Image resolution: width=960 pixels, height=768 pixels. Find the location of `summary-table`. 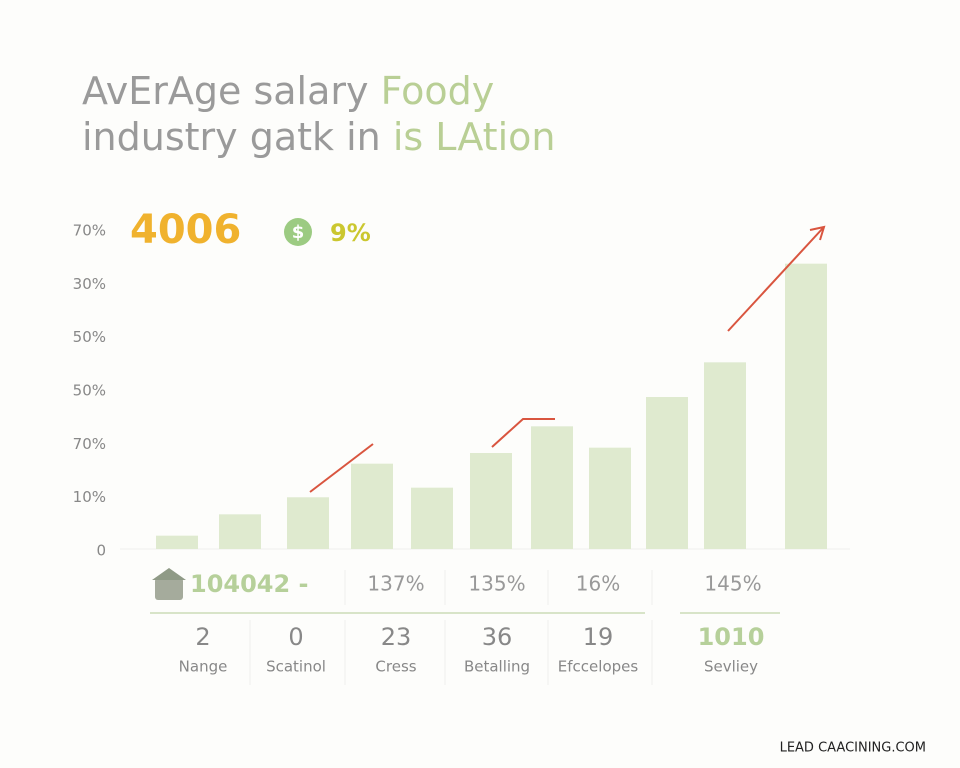

summary-table is located at coordinates (465, 626).